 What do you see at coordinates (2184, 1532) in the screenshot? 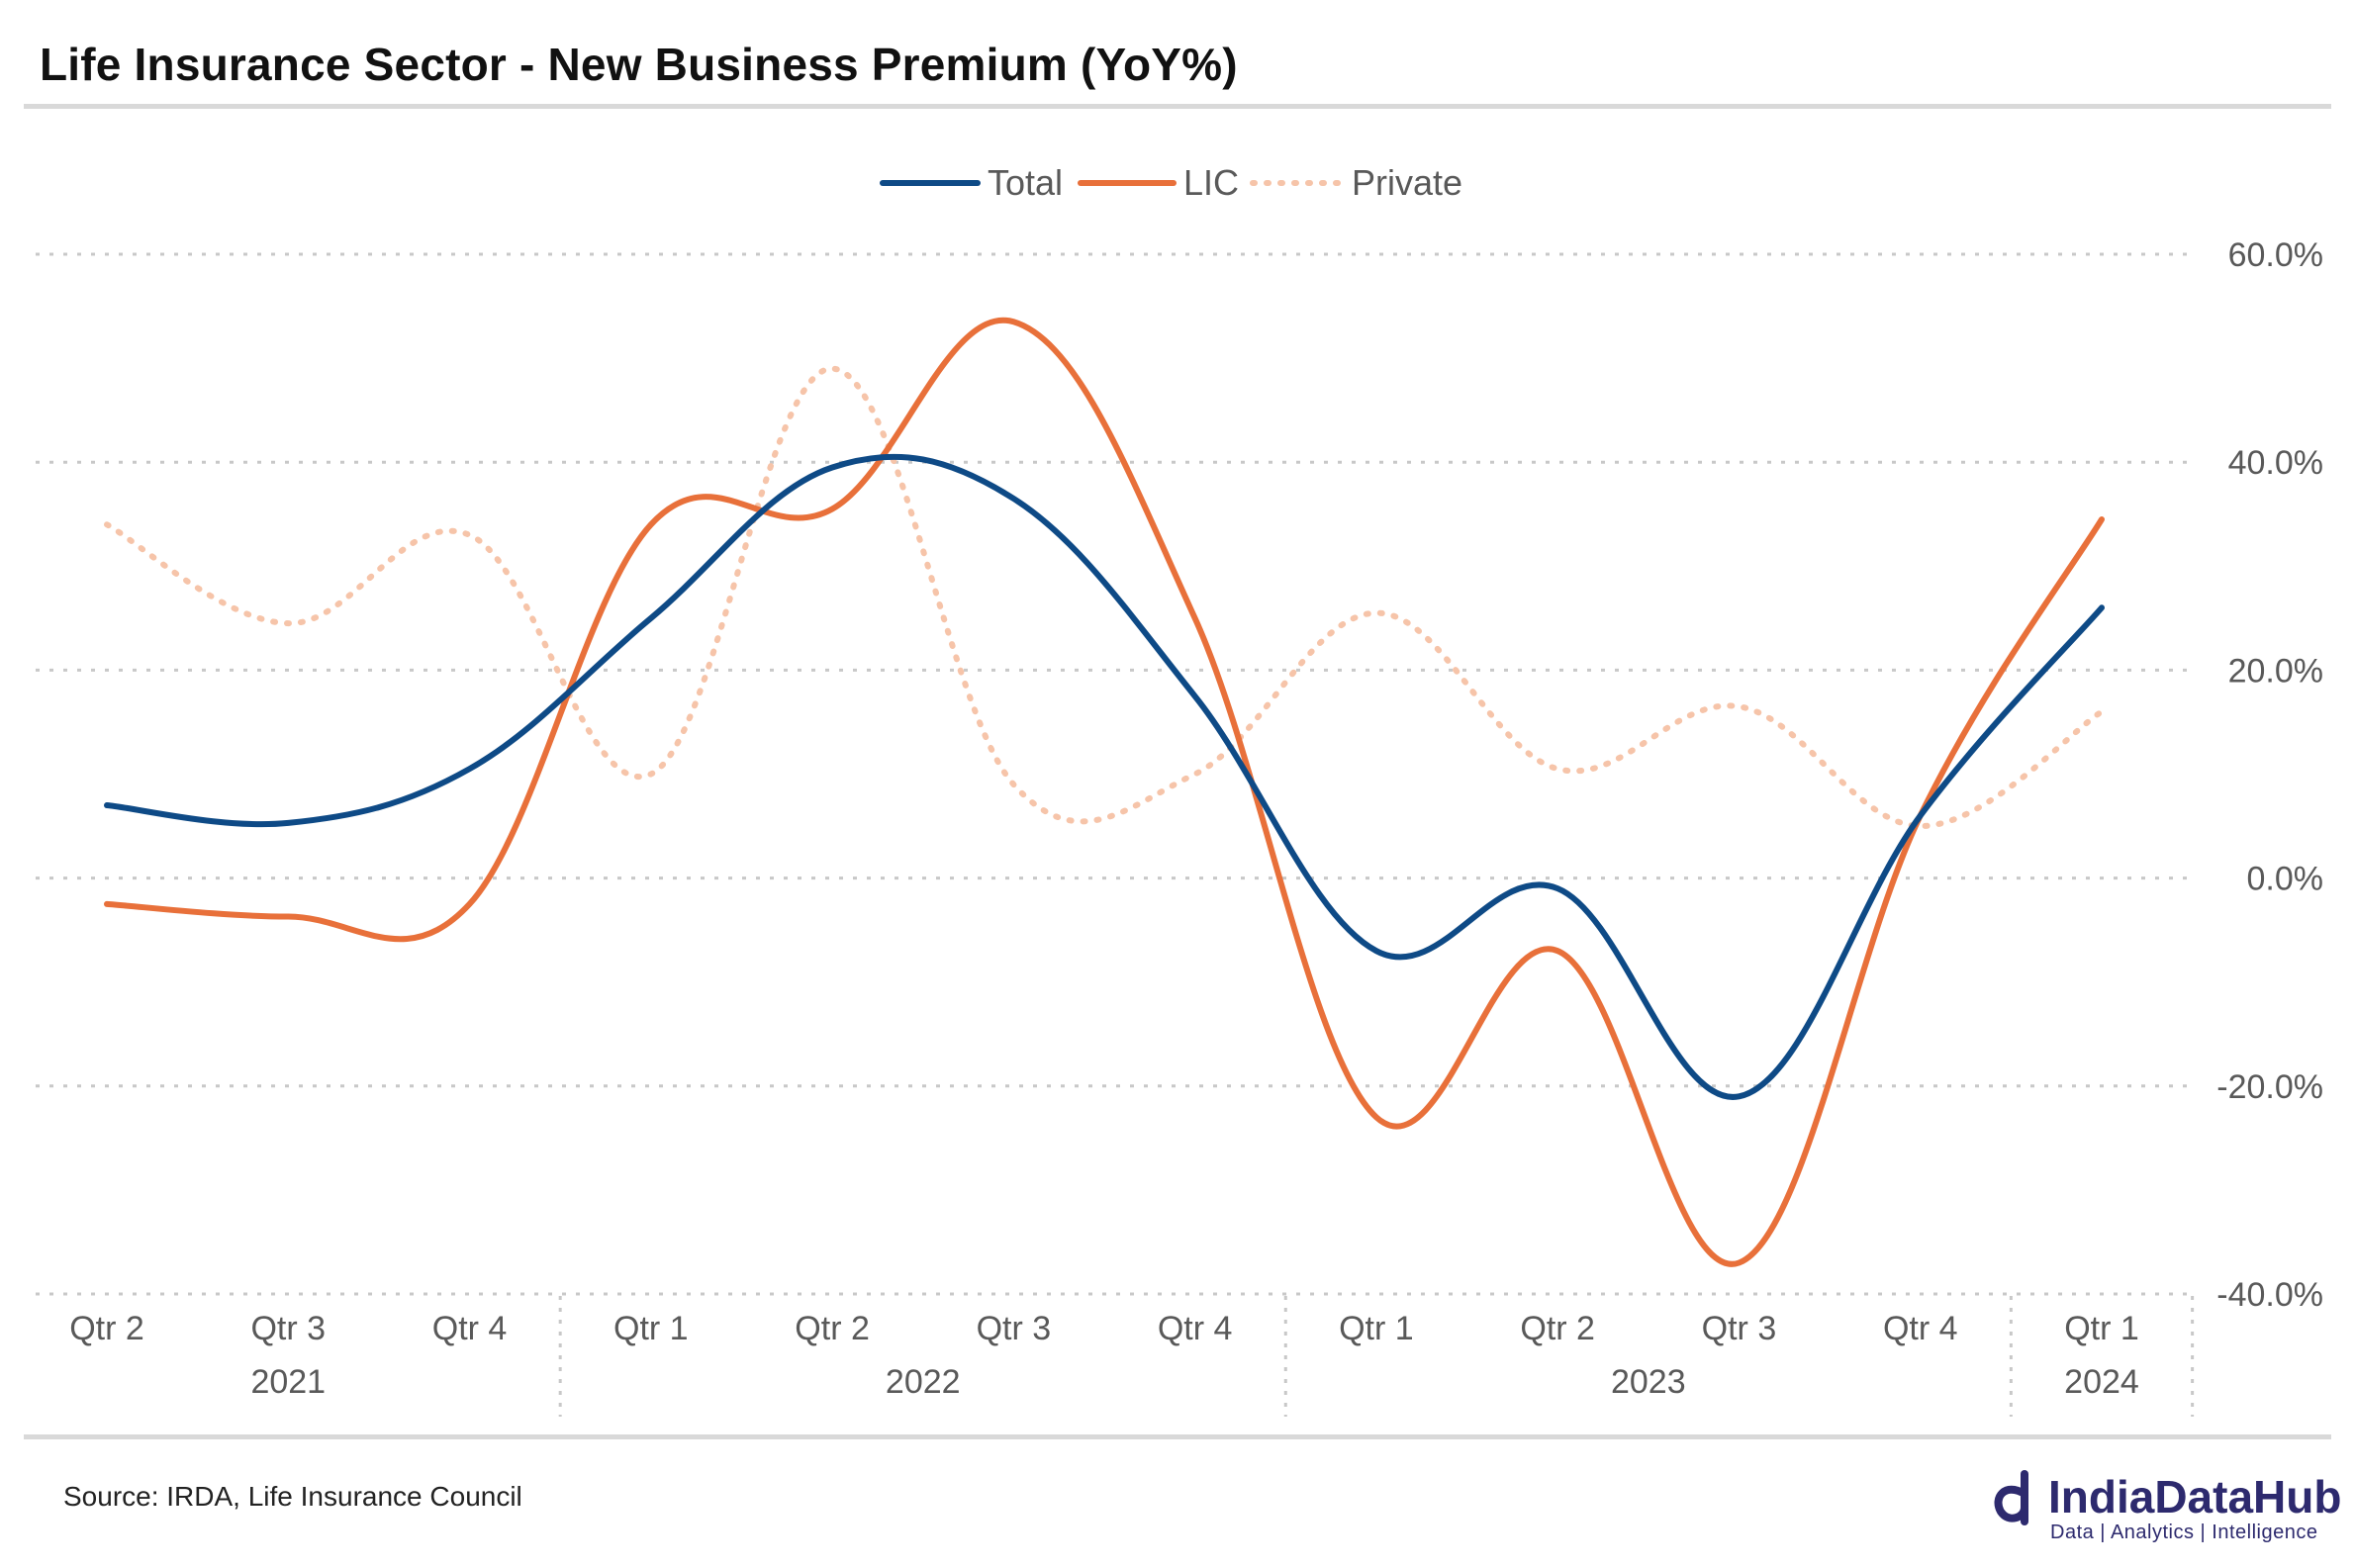
I see `logo-tagline: Data | Analytics | Intelligence` at bounding box center [2184, 1532].